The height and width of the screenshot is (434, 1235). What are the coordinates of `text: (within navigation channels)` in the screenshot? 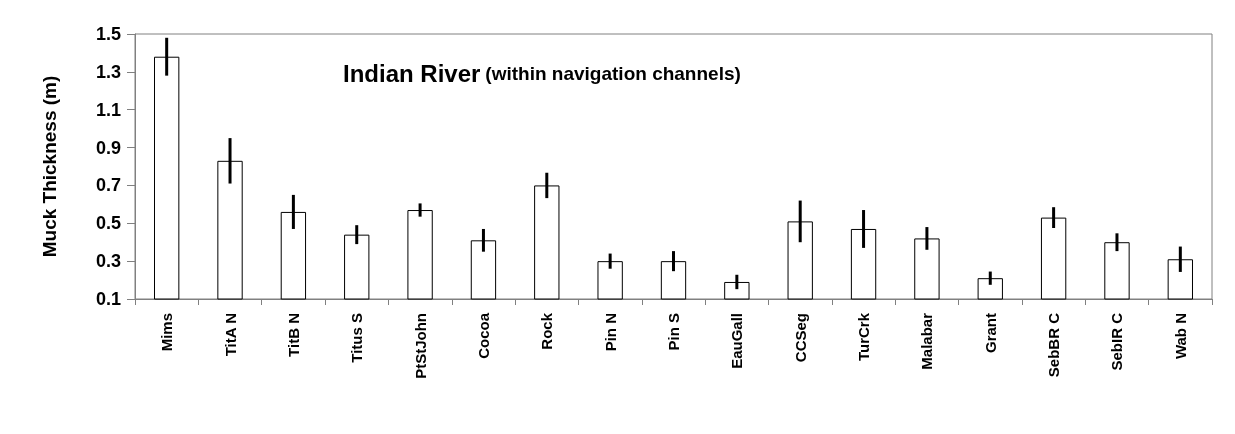 It's located at (613, 73).